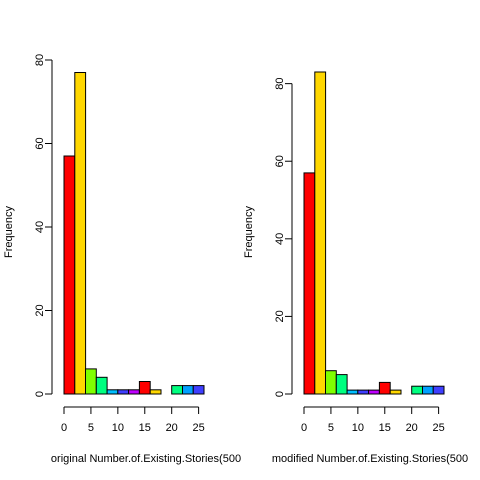  Describe the element at coordinates (370, 459) in the screenshot. I see `x-axis-label: modified Number.of.Existing.Stories(500` at that location.